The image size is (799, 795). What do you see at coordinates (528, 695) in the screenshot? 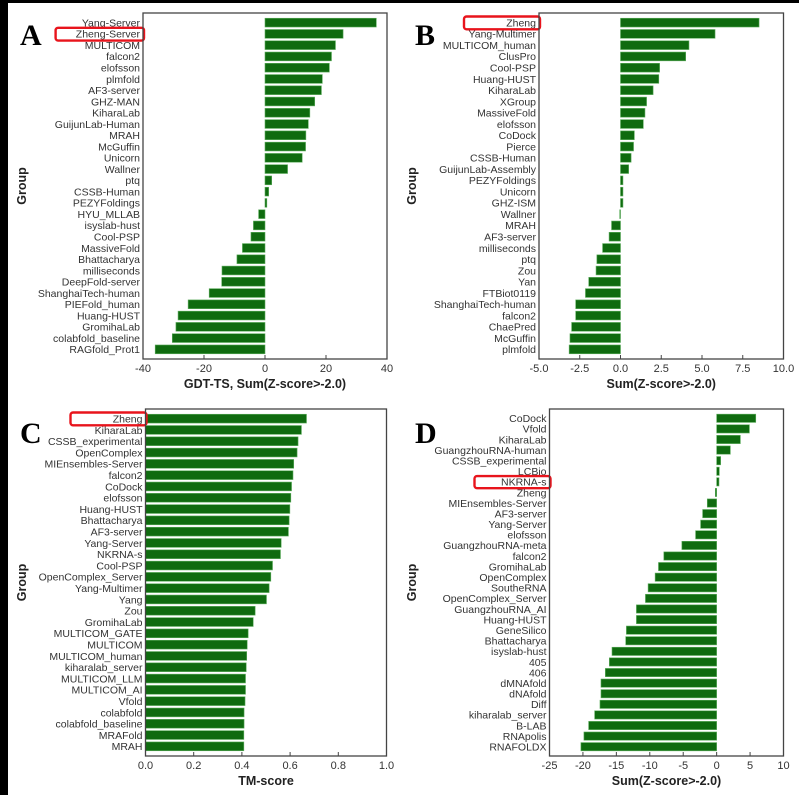
I see `category-label: dNAfold` at bounding box center [528, 695].